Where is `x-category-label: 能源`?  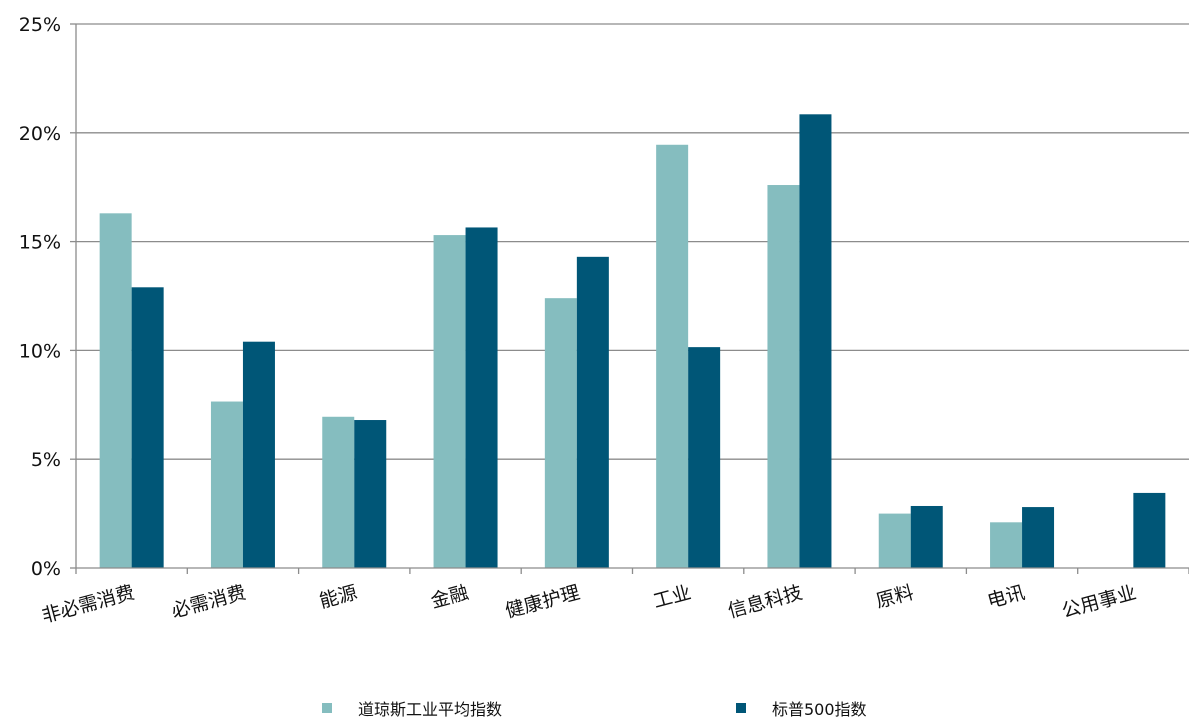
x-category-label: 能源 is located at coordinates (338, 597).